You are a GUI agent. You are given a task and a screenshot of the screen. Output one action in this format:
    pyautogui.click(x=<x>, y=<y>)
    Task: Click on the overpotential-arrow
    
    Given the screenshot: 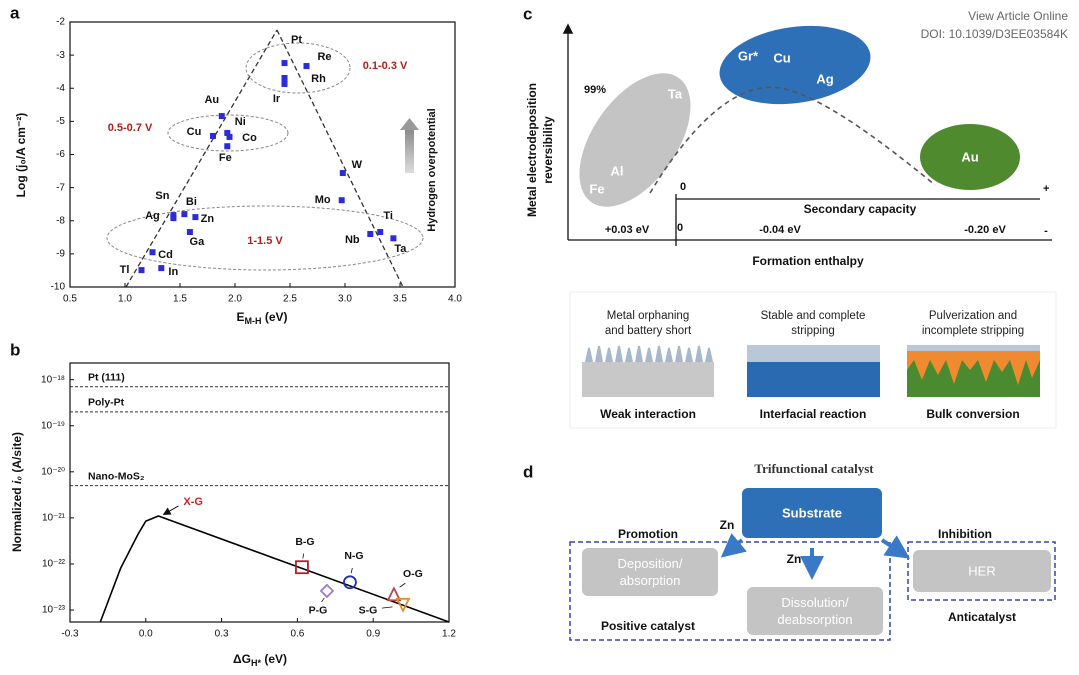 What is the action you would take?
    pyautogui.click(x=409, y=150)
    